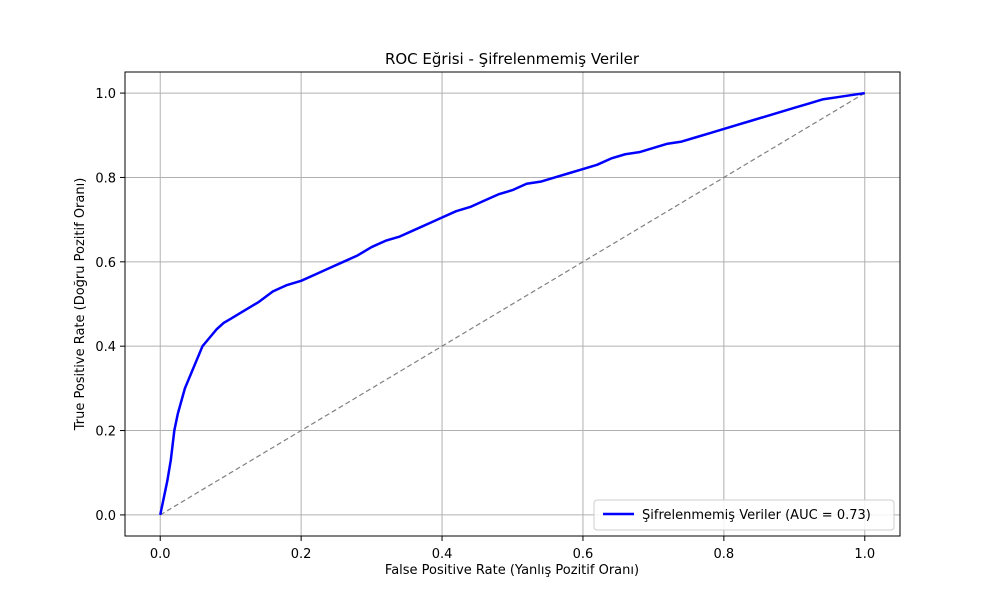  Describe the element at coordinates (512, 59) in the screenshot. I see `chart-title: ROC Eğrisi - Şifrelenmemiş Veriler` at that location.